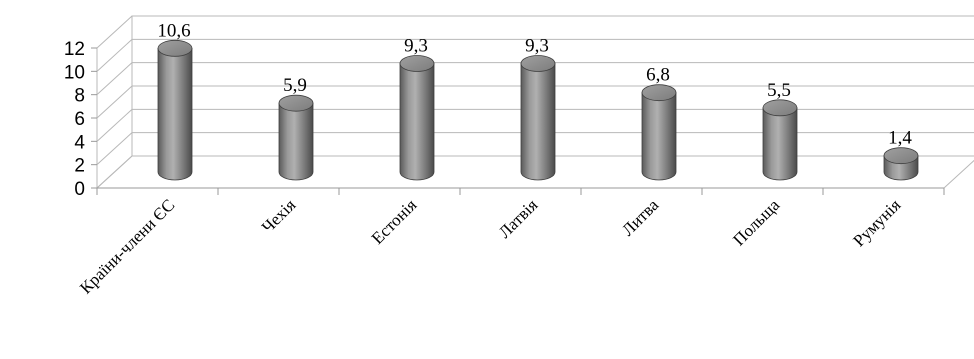  What do you see at coordinates (876, 222) in the screenshot?
I see `x-tick-label: Румунія` at bounding box center [876, 222].